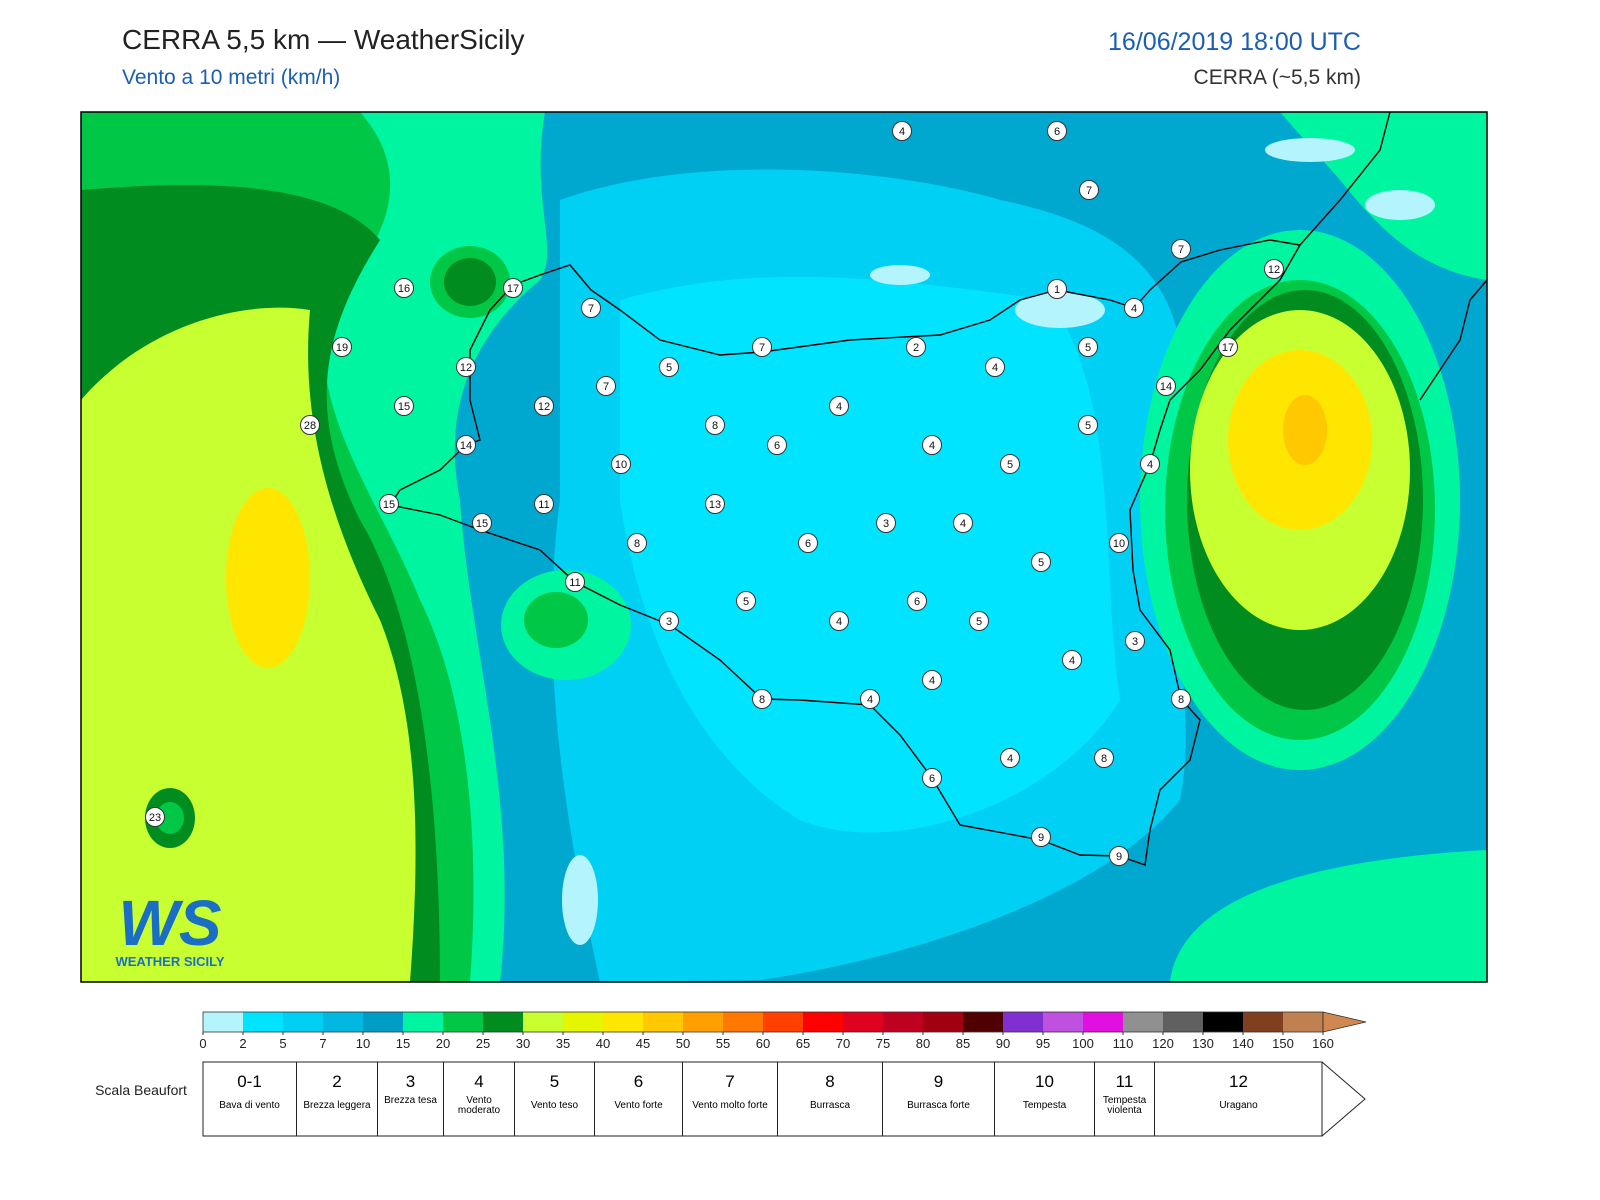 This screenshot has width=1600, height=1200. I want to click on colorbar-tick-label: 140, so click(1243, 1043).